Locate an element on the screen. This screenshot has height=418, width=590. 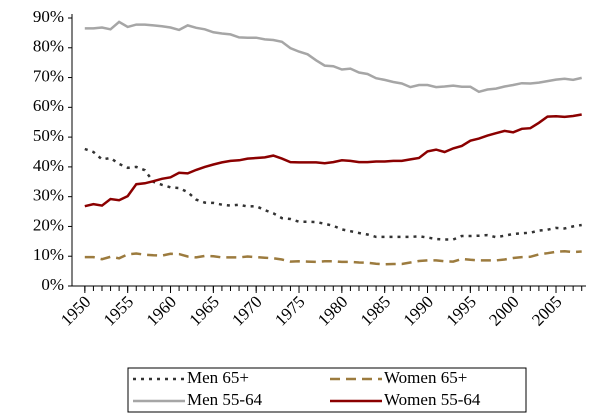
x-tick-label: 1960 is located at coordinates (161, 310).